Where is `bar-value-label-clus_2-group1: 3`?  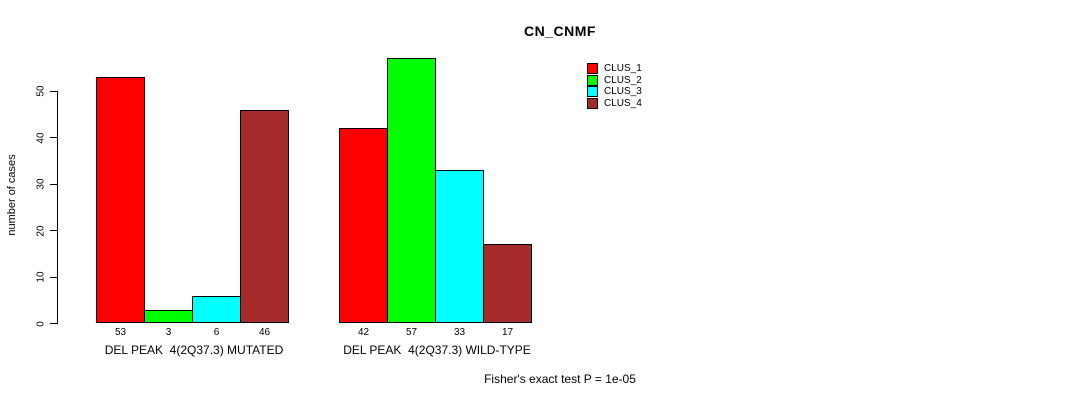 bar-value-label-clus_2-group1: 3 is located at coordinates (168, 332).